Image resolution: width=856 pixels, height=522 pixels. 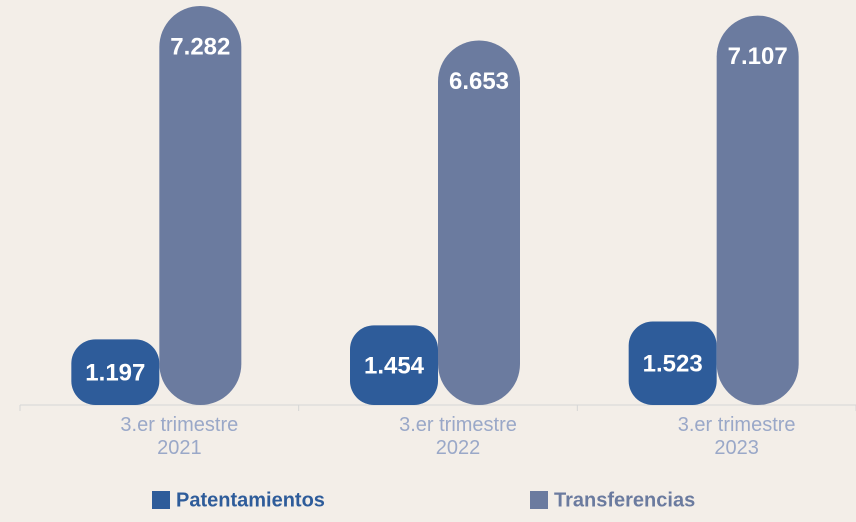 What do you see at coordinates (624, 500) in the screenshot?
I see `legend-label: Transferencias` at bounding box center [624, 500].